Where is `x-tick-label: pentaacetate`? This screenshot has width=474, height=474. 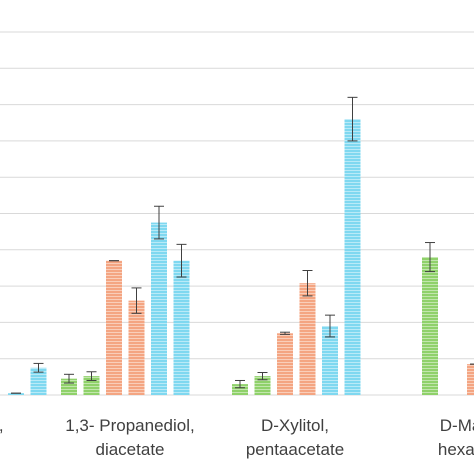 x-tick-label: pentaacetate is located at coordinates (295, 449).